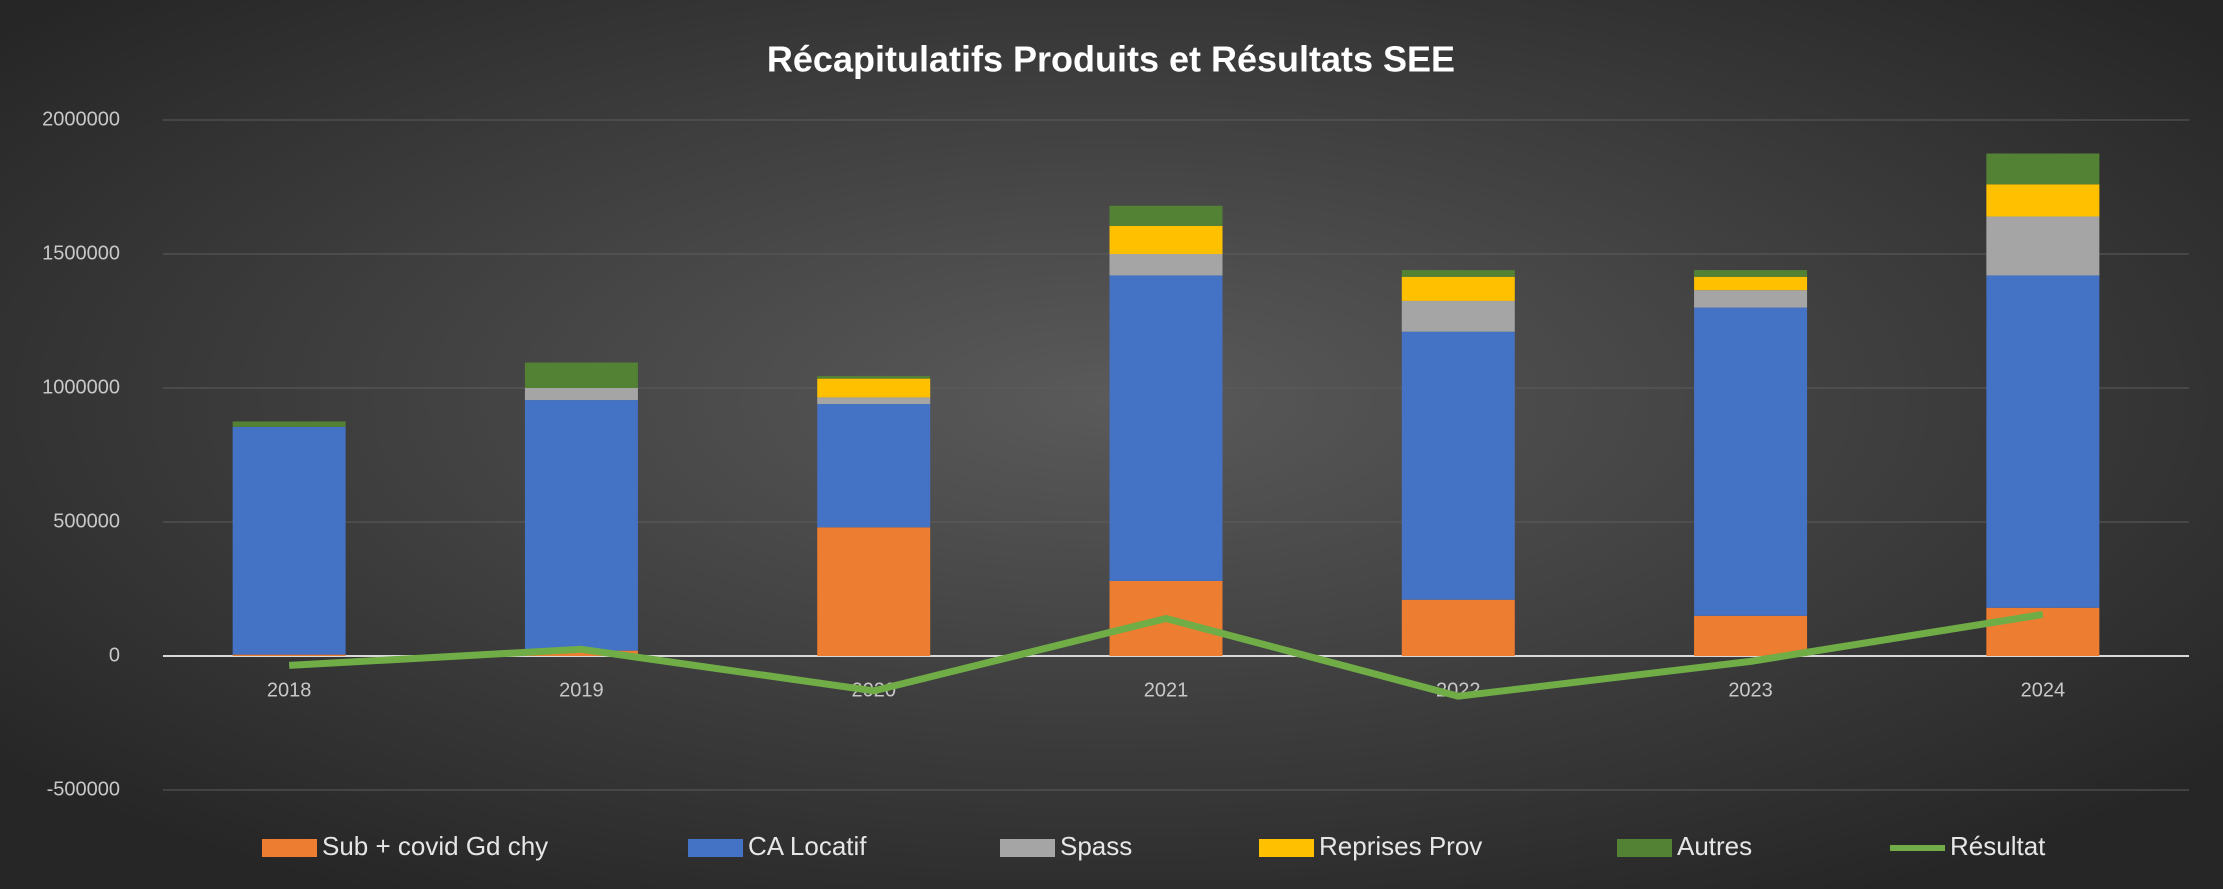  I want to click on x-tick-label: 2023, so click(1750, 690).